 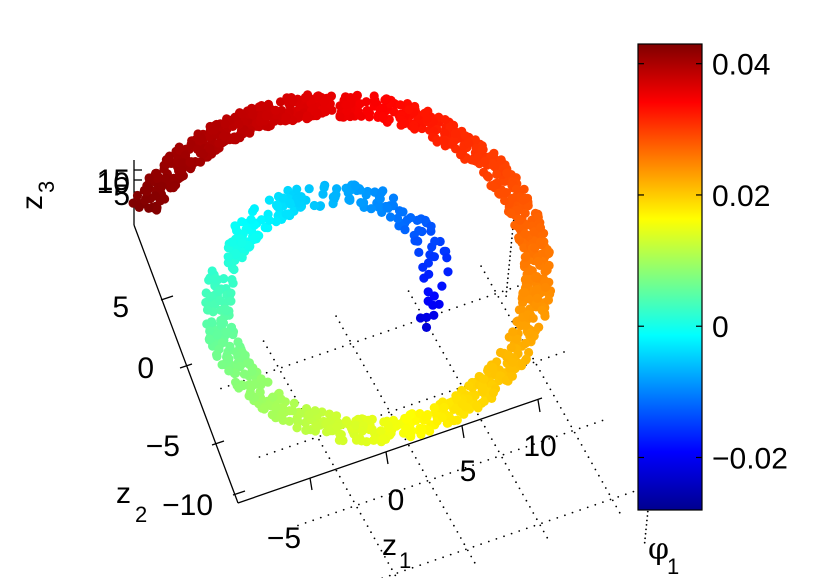 I want to click on axis-title-z2-subscript: 2, so click(x=141, y=514).